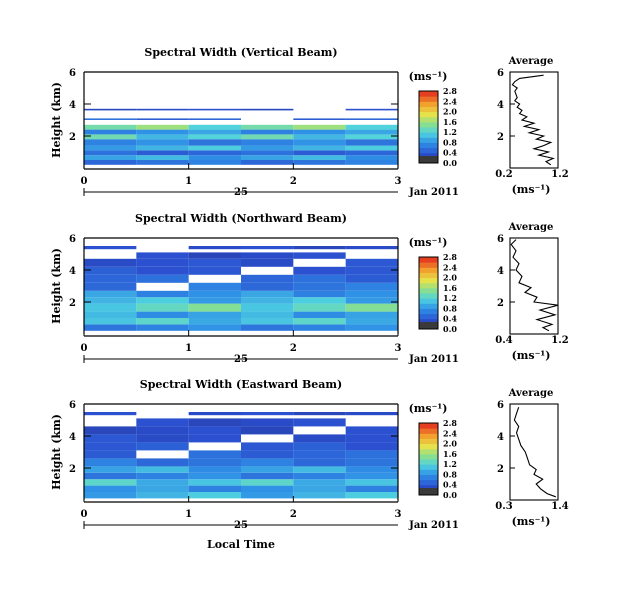  What do you see at coordinates (450, 474) in the screenshot?
I see `colorbar-tick-label: 0.8` at bounding box center [450, 474].